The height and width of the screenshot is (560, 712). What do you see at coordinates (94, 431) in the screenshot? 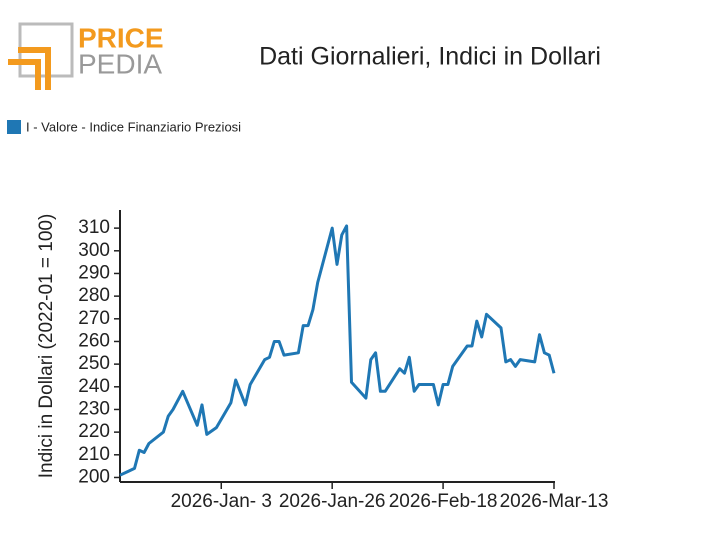
I see `y-tick-label: 220` at bounding box center [94, 431].